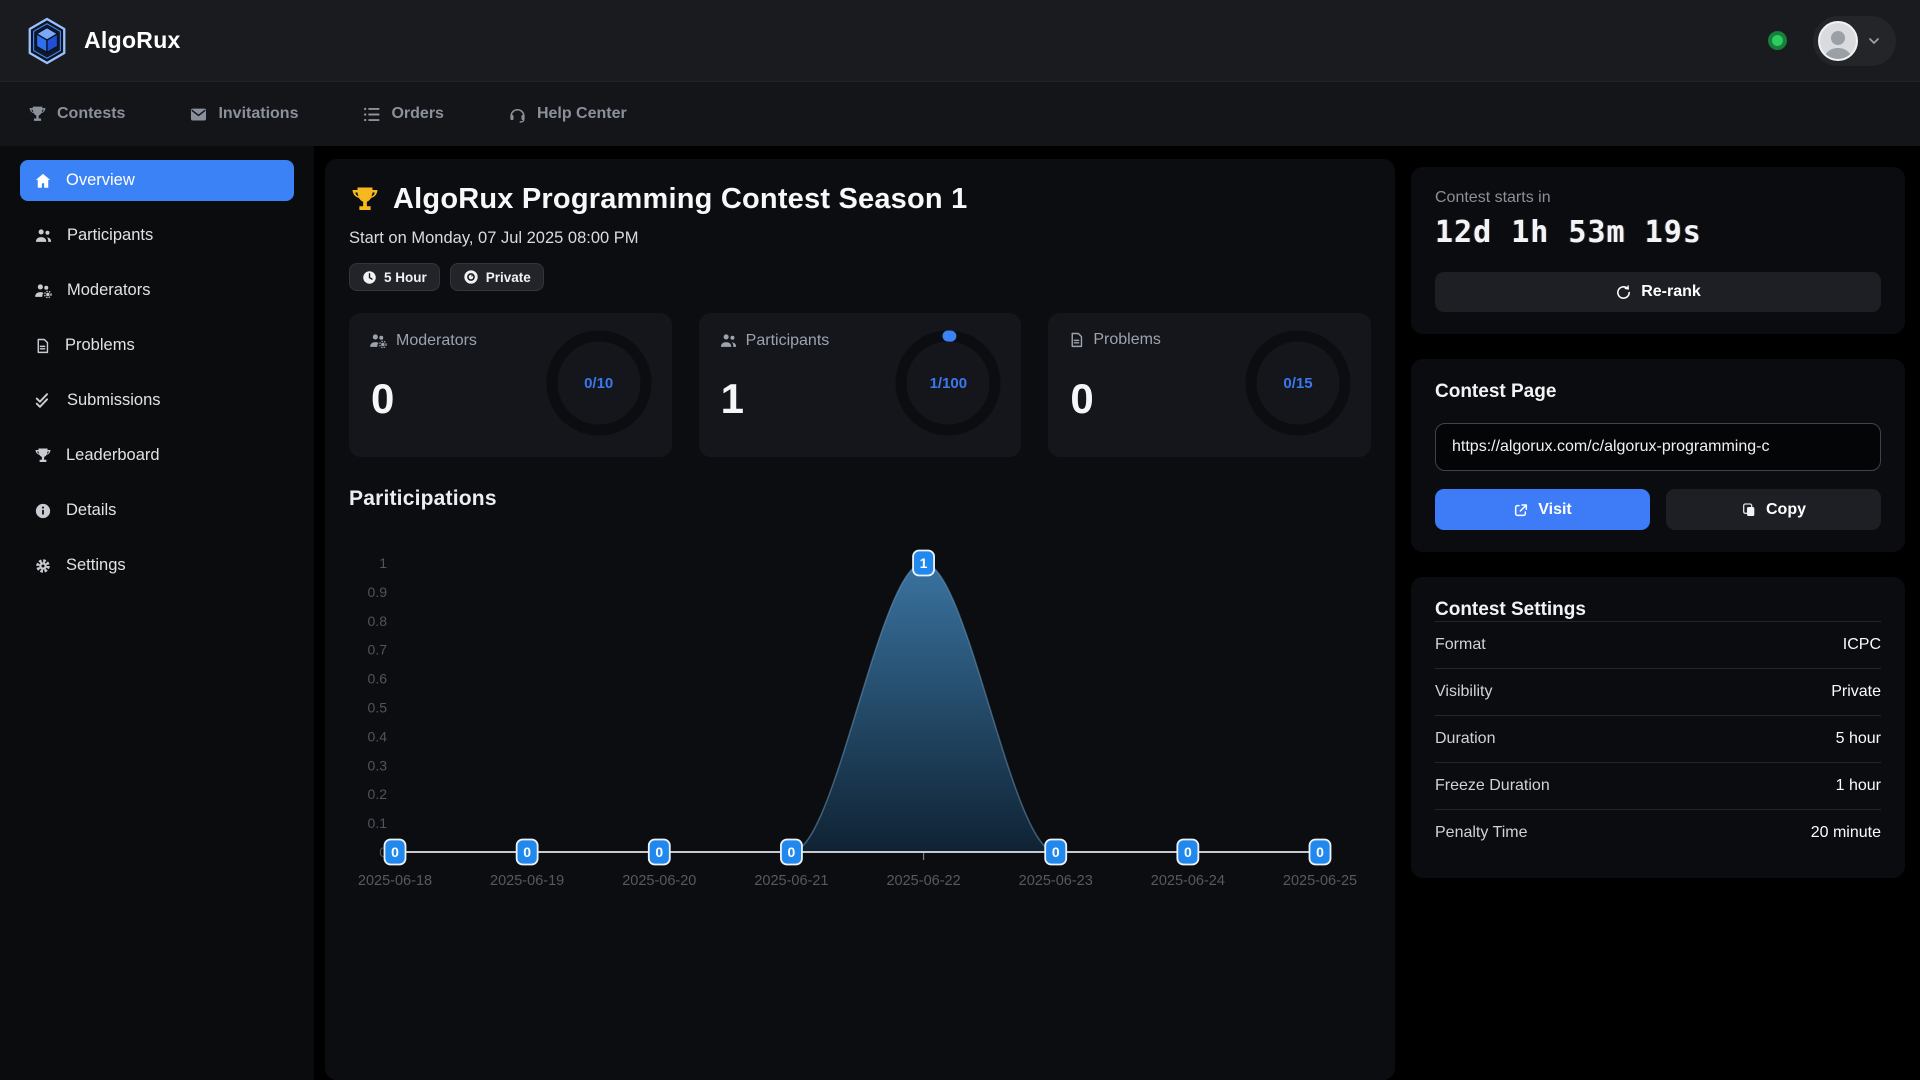 Image resolution: width=1920 pixels, height=1080 pixels. Describe the element at coordinates (1874, 41) in the screenshot. I see `chevron-down-icon` at that location.